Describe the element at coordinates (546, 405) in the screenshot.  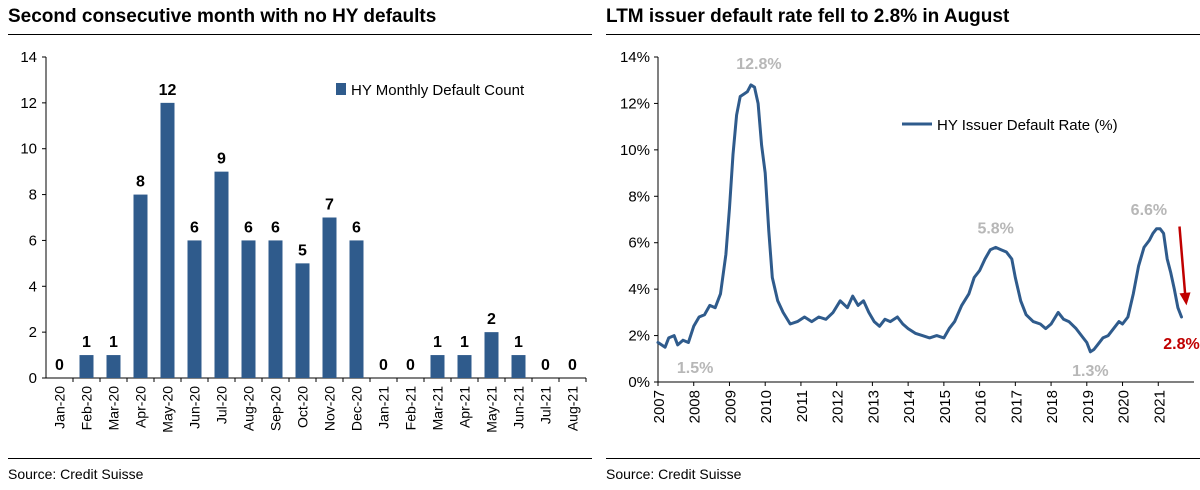
I see `x-tick-label: Jul-21` at that location.